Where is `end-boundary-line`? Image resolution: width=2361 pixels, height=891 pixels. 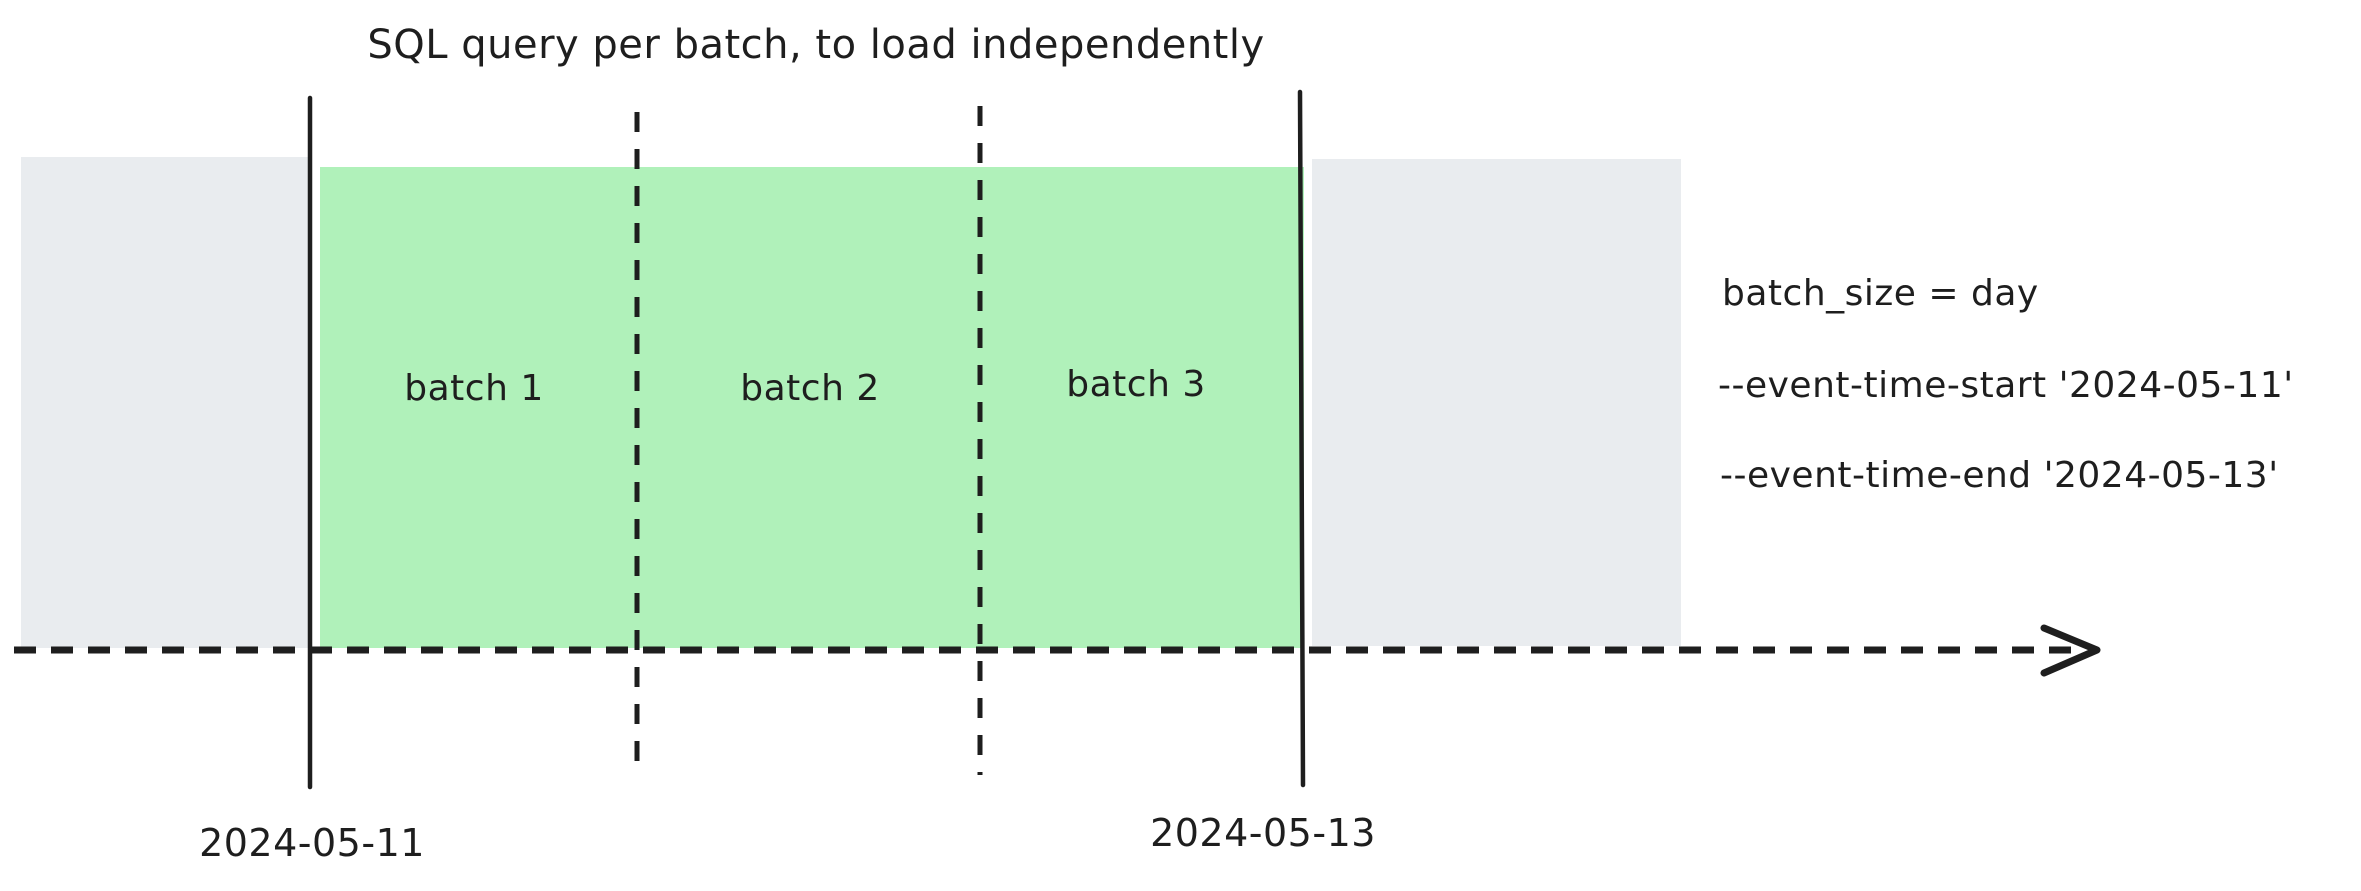 end-boundary-line is located at coordinates (1301, 438).